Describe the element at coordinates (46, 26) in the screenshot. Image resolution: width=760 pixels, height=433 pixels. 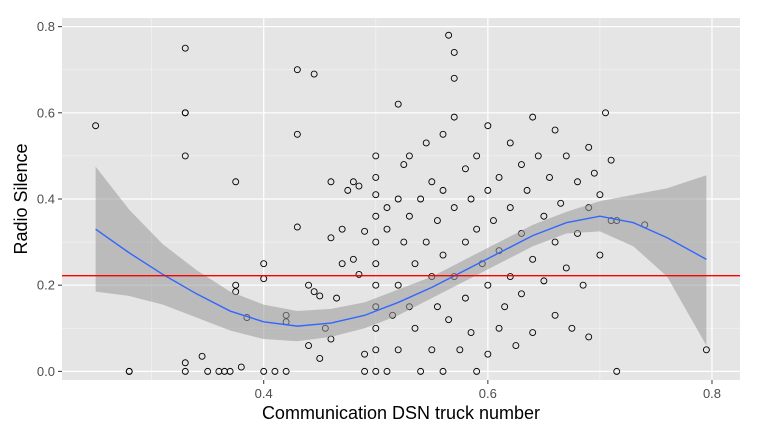
I see `y-tick-label: 0.8` at that location.